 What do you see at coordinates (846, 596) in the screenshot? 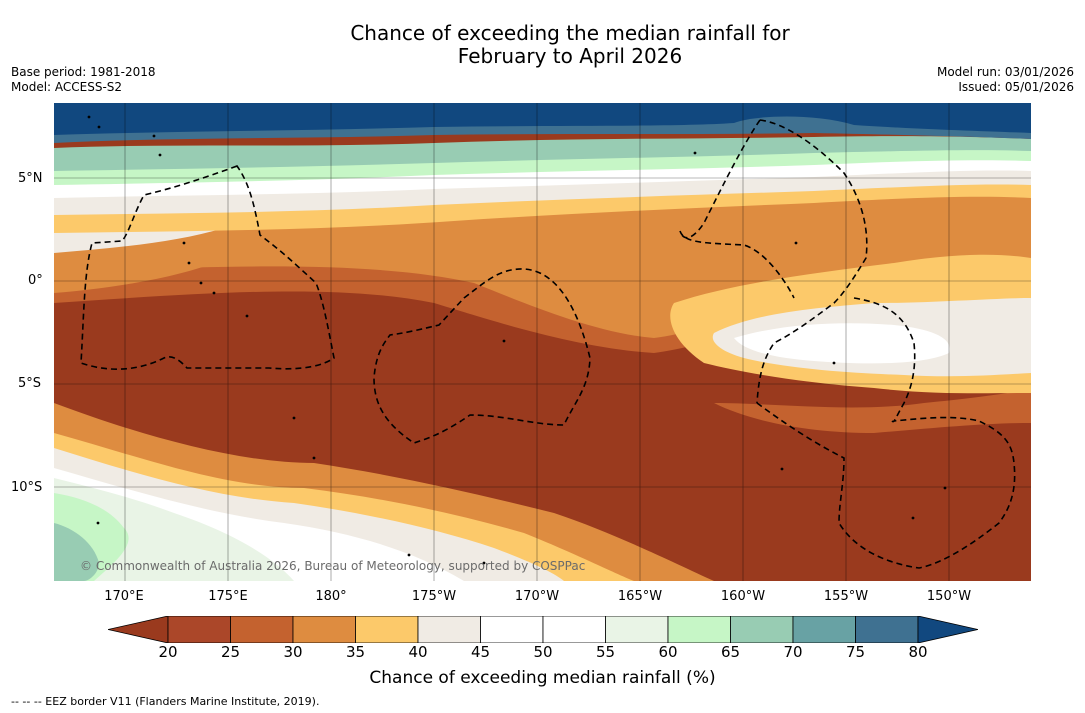
I see `lon-label-155w: 155°W` at bounding box center [846, 596].